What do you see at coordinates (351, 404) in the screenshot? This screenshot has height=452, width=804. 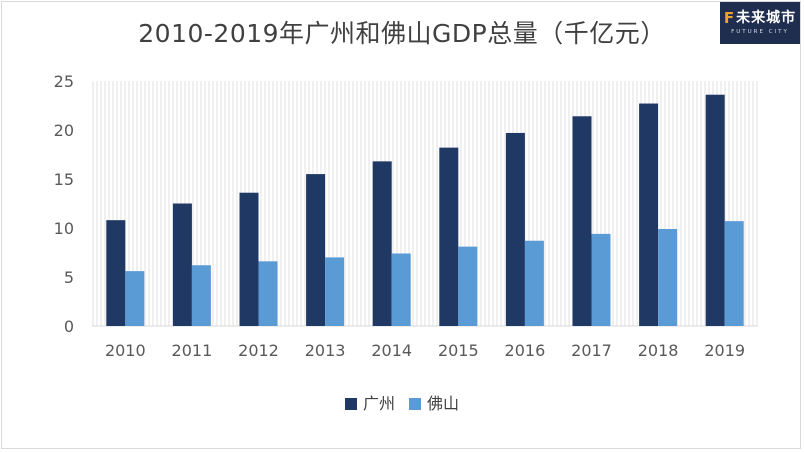 I see `legend-swatch-广州` at bounding box center [351, 404].